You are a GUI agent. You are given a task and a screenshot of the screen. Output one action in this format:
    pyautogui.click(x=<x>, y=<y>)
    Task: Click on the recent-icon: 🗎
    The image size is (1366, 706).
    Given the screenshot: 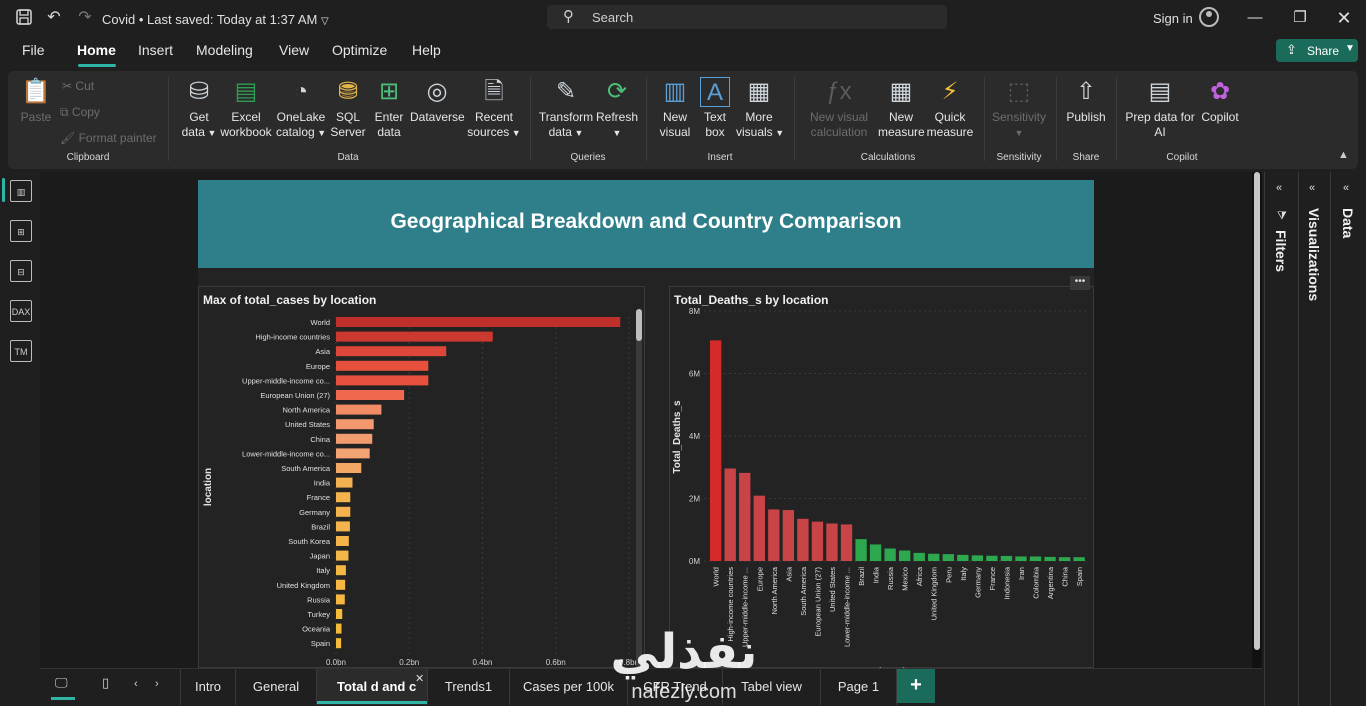 What is the action you would take?
    pyautogui.click(x=494, y=91)
    